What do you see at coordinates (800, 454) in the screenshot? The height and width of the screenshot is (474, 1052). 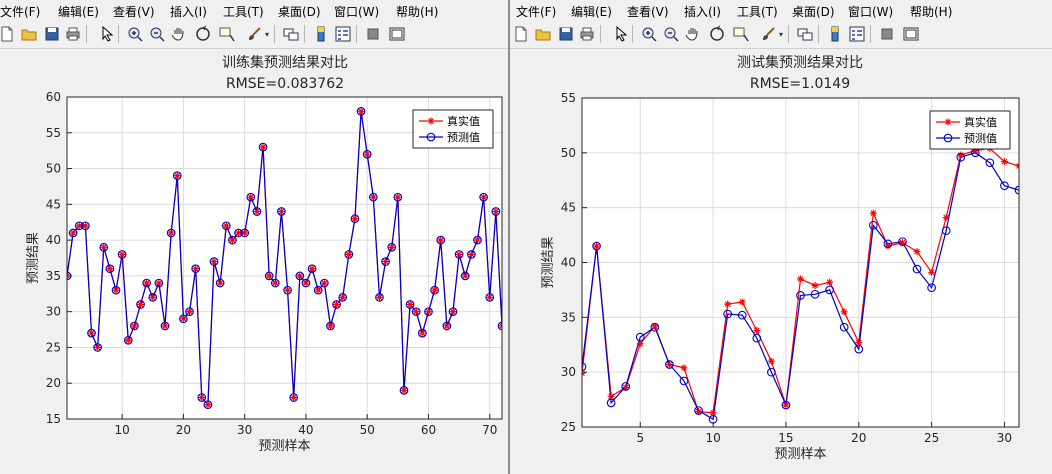 I see `x-axis-label: 预测样本` at bounding box center [800, 454].